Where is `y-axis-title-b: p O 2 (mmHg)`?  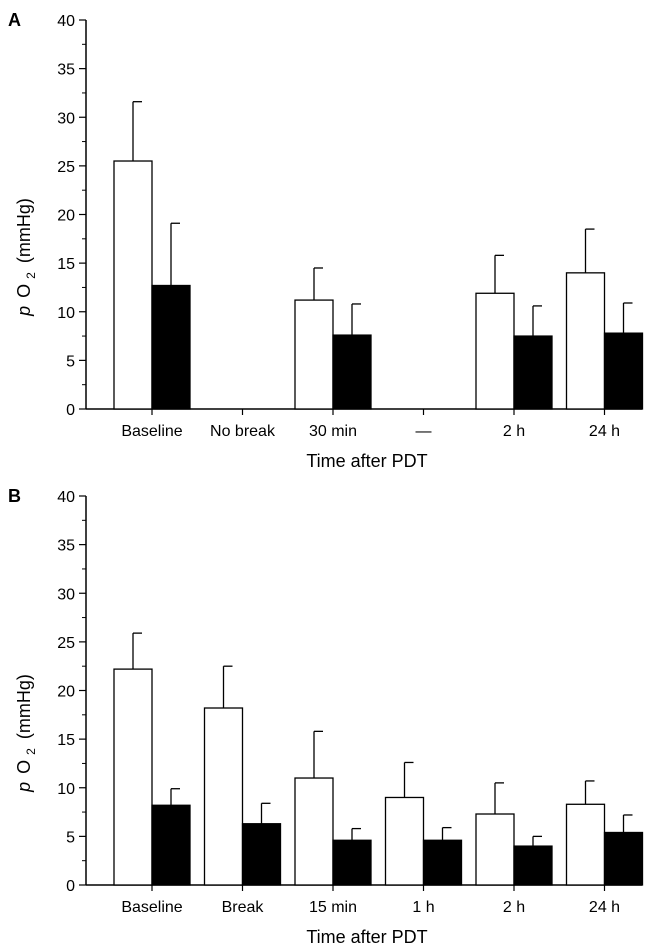
y-axis-title-b: p O 2 (mmHg) is located at coordinates (26, 733).